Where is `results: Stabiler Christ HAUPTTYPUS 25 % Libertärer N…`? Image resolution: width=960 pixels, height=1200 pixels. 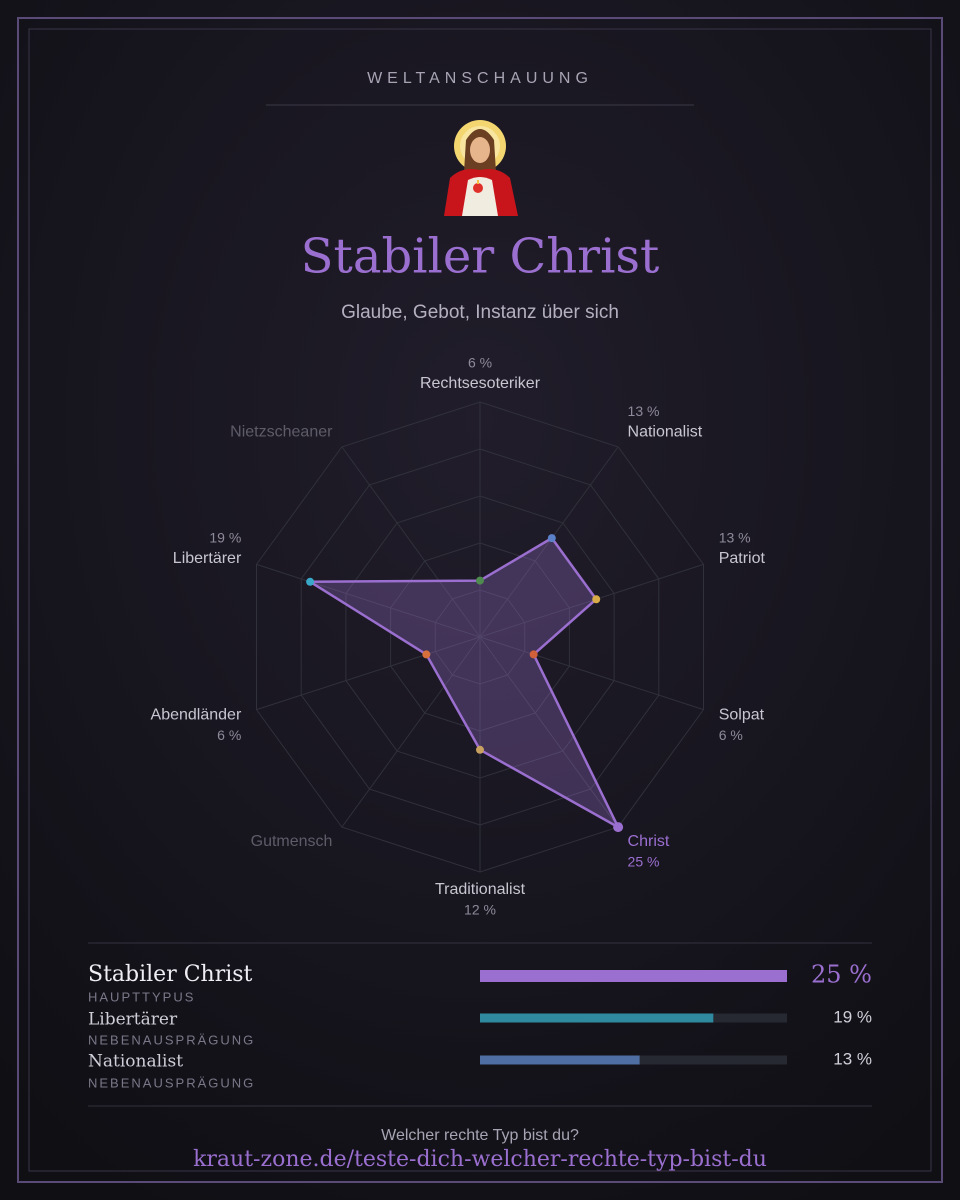
results: Stabiler Christ HAUPTTYPUS 25 % Libertärer N… is located at coordinates (480, 1026).